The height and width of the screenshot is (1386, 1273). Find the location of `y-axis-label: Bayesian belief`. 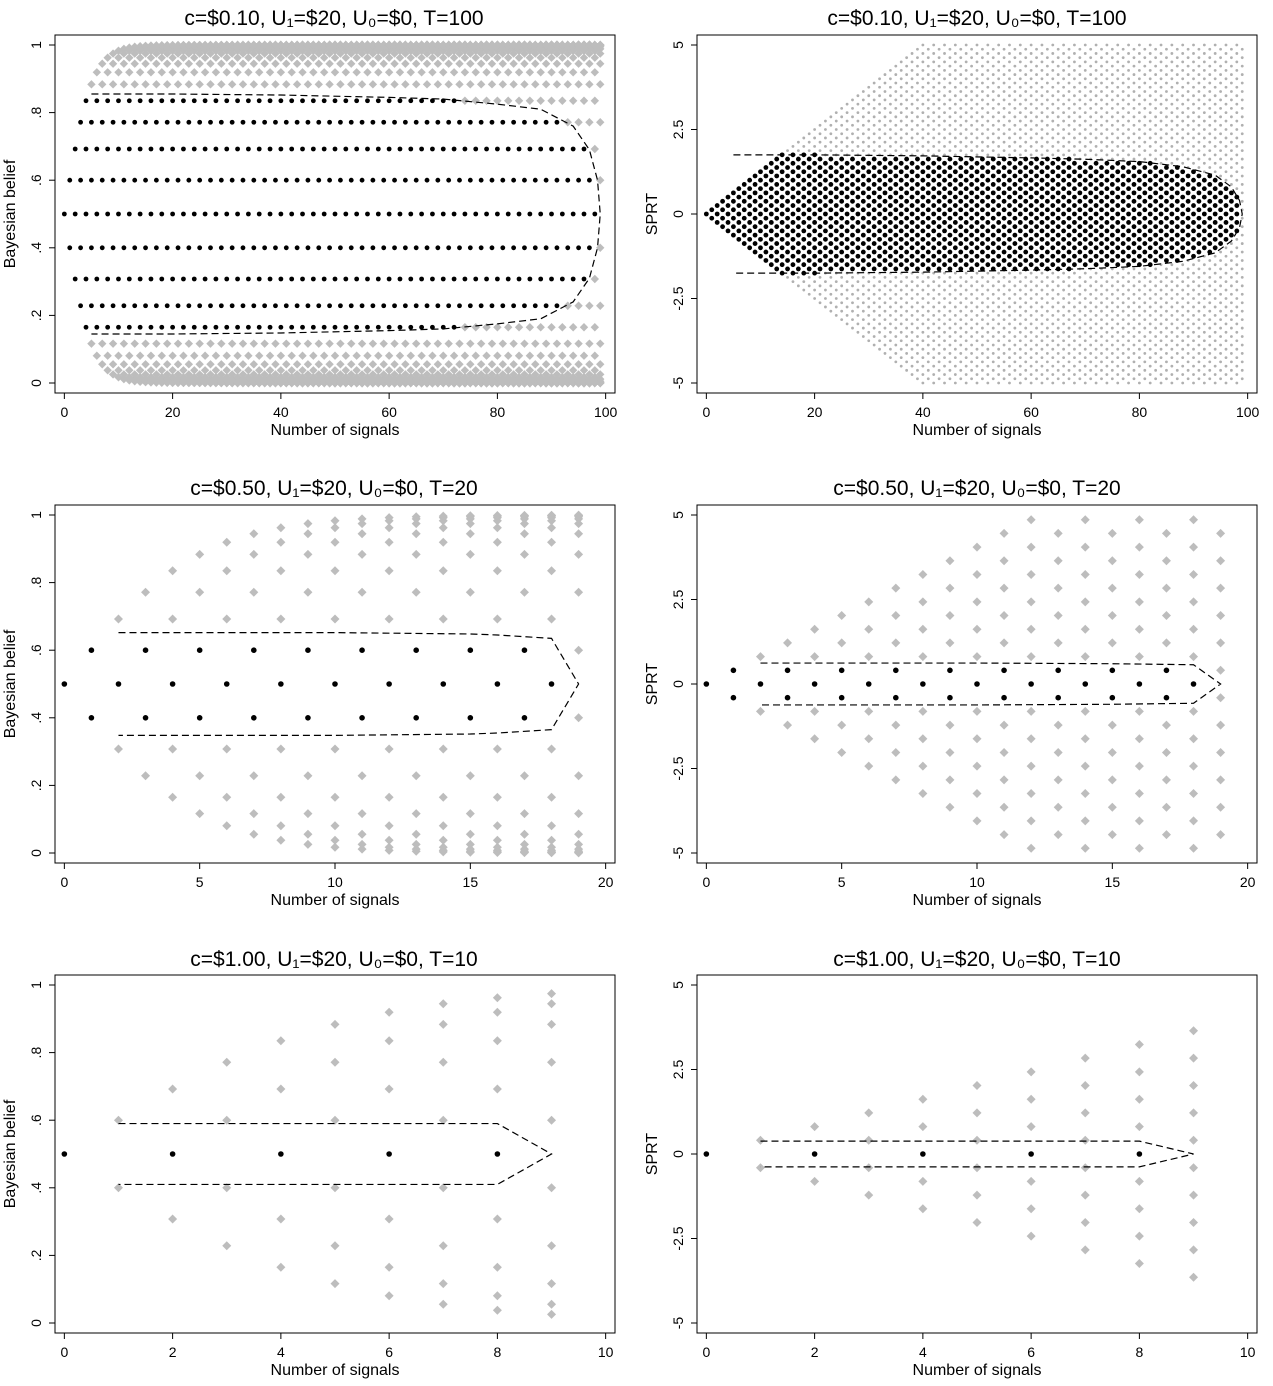

y-axis-label: Bayesian belief is located at coordinates (10, 213).